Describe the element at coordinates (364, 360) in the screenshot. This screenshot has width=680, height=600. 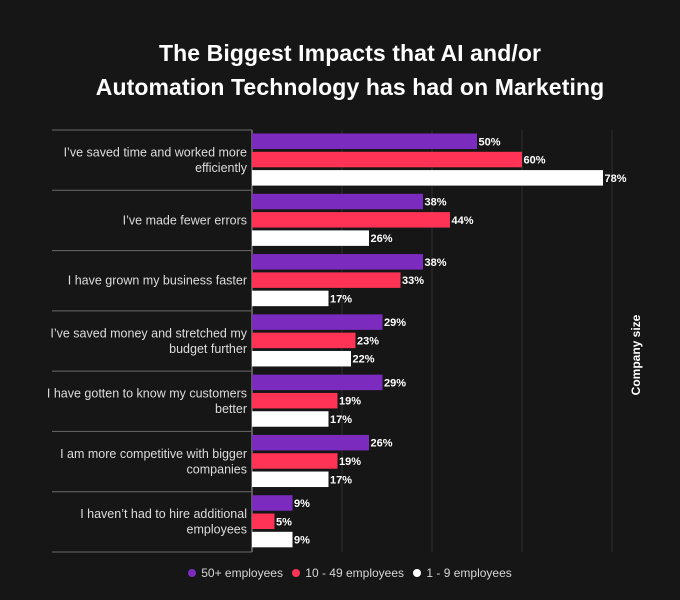
I see `data-label: 22%` at that location.